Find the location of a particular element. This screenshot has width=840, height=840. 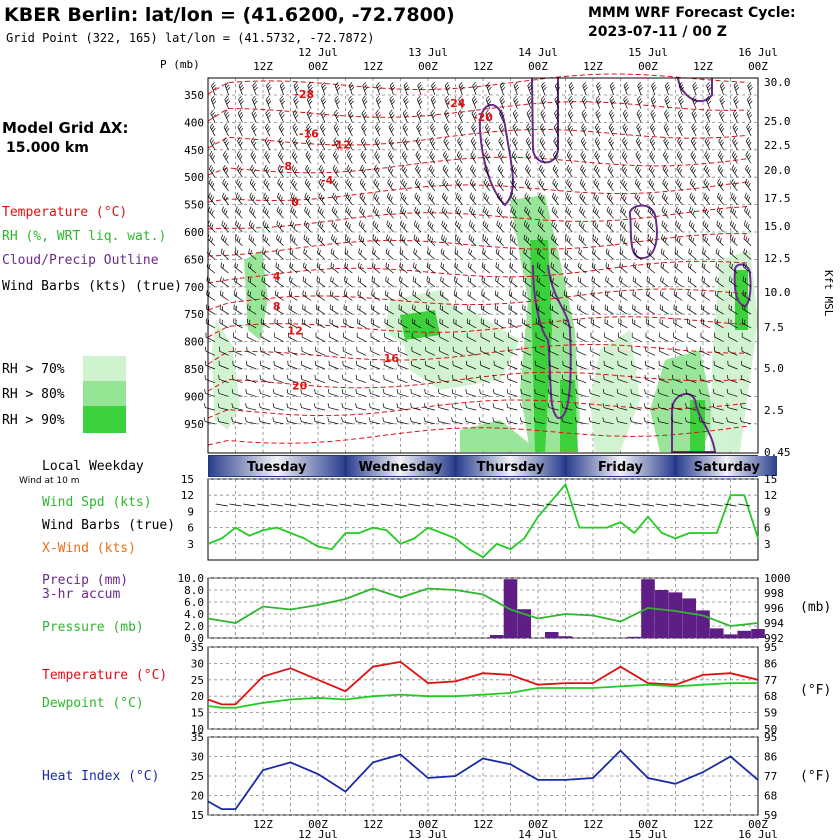

temperature-contour is located at coordinates (478, 192).